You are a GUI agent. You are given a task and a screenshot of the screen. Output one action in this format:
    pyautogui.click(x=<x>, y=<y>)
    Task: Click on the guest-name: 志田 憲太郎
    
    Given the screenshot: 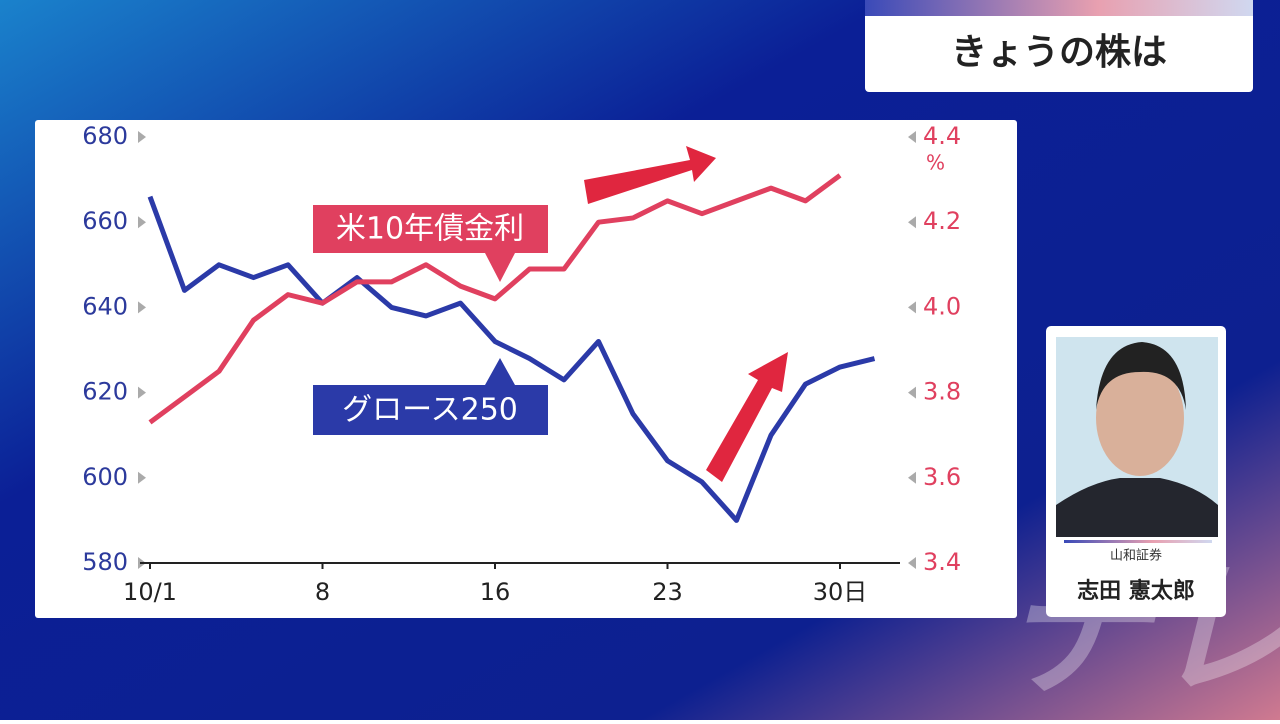 What is the action you would take?
    pyautogui.click(x=1136, y=591)
    